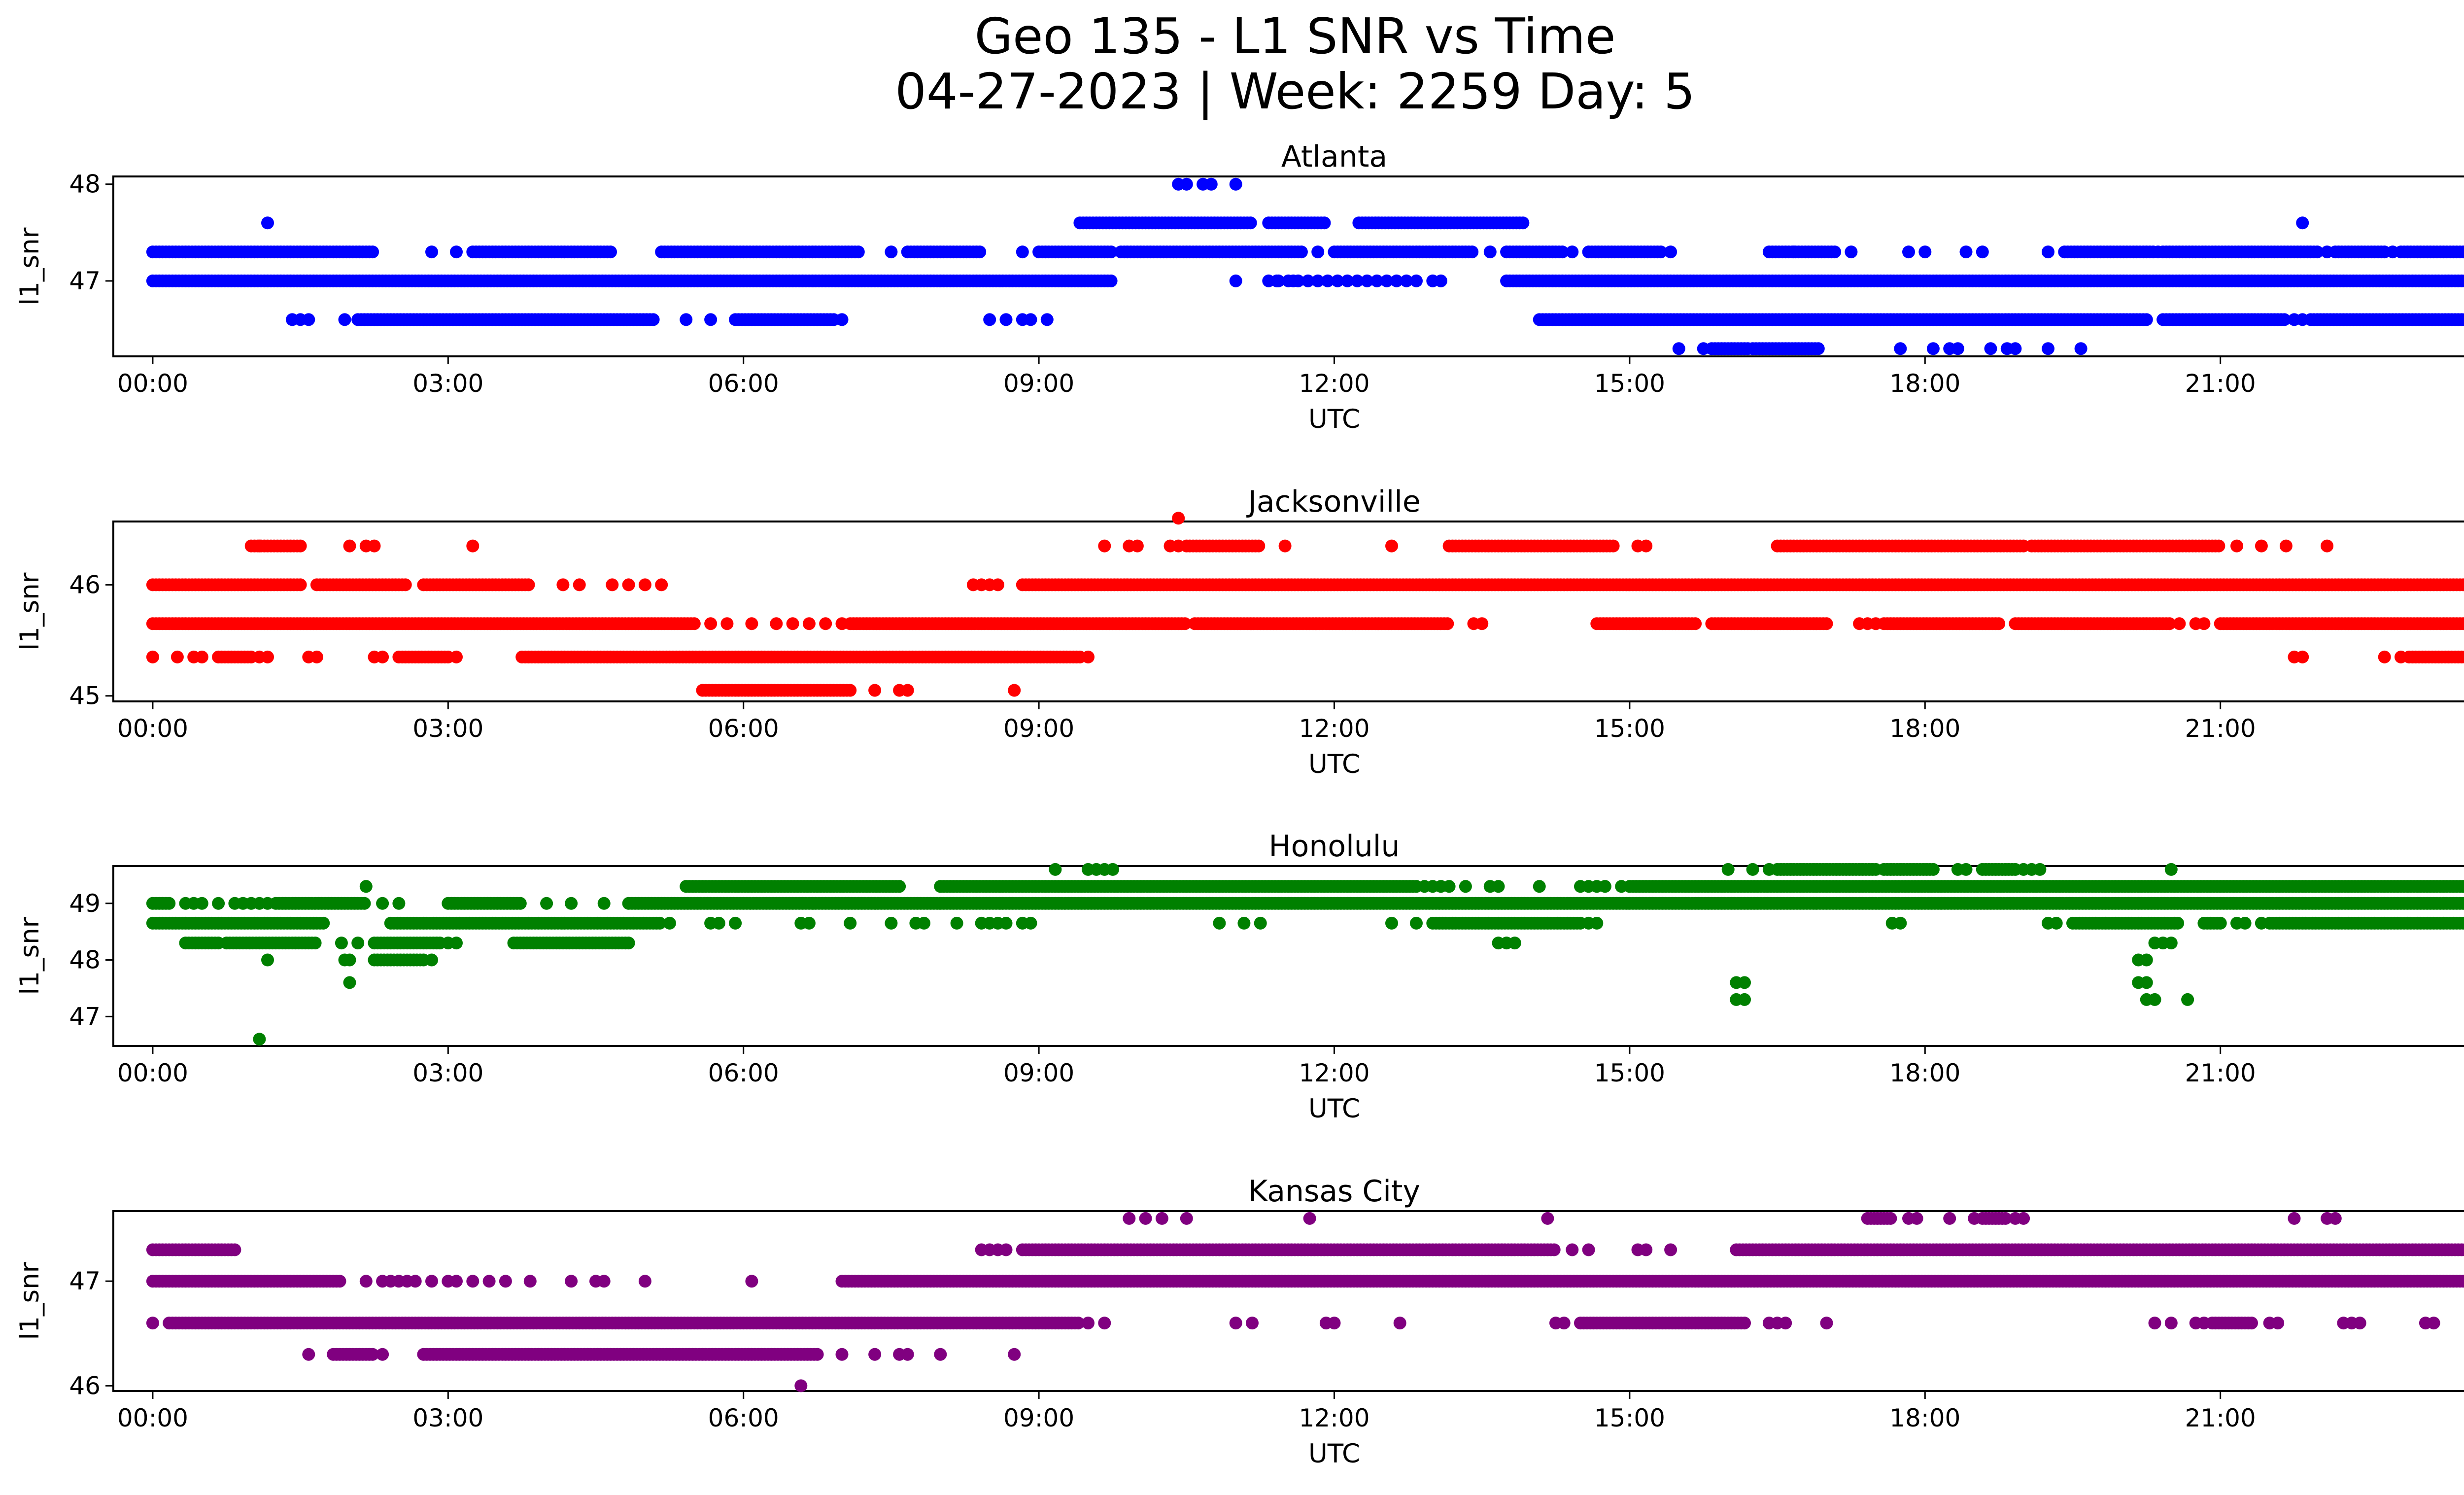  Describe the element at coordinates (2220, 383) in the screenshot. I see `x-tick-label: 21:00` at that location.